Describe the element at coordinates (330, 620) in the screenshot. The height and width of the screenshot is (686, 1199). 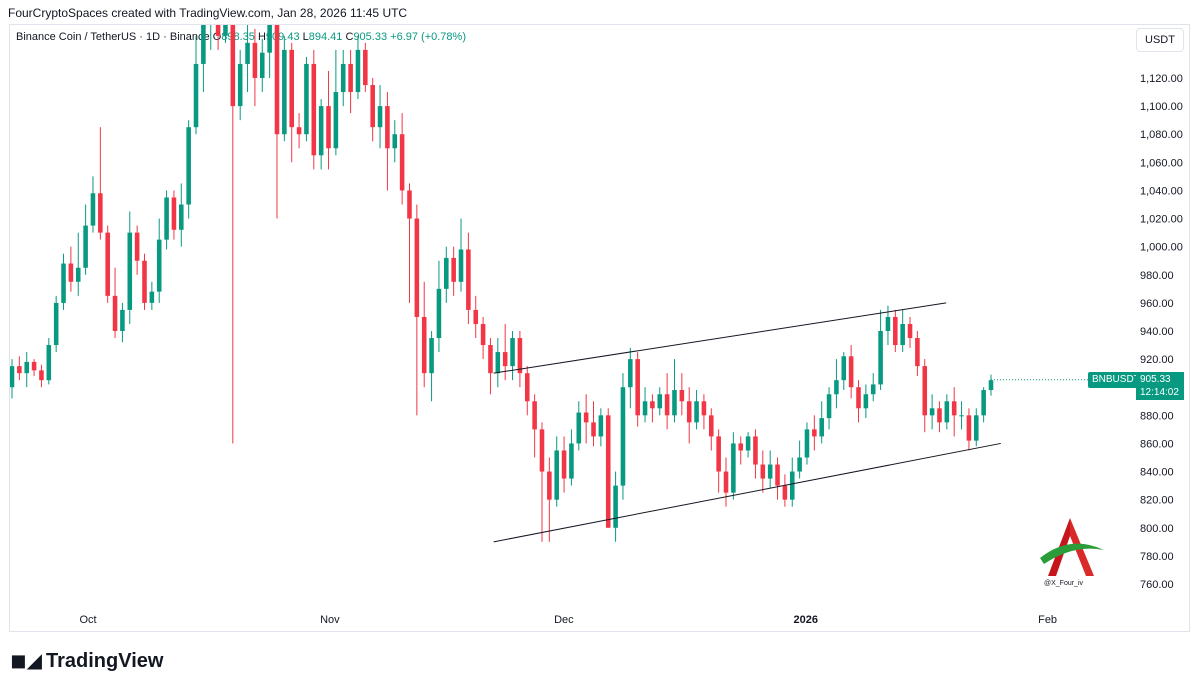
I see `x-tick-label: Nov` at that location.